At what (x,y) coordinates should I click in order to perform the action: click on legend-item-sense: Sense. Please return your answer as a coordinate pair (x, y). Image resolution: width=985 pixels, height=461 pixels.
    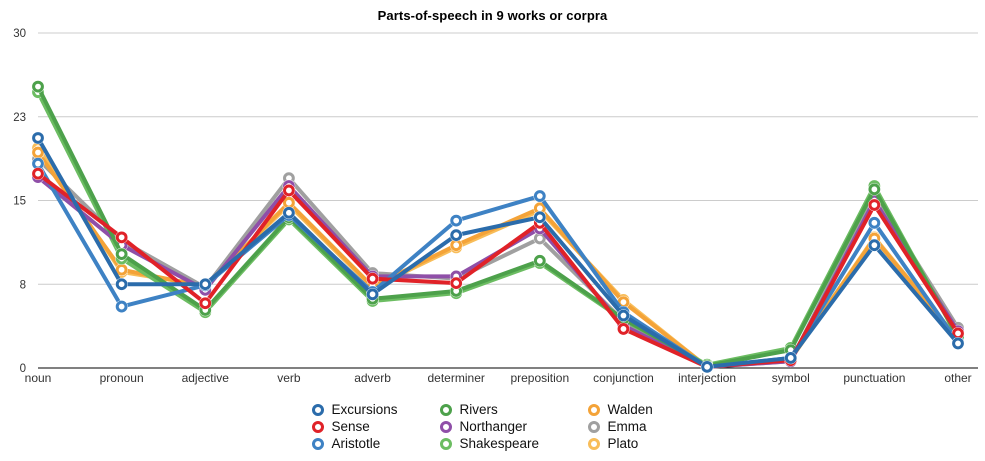
    Looking at the image, I should click on (367, 426).